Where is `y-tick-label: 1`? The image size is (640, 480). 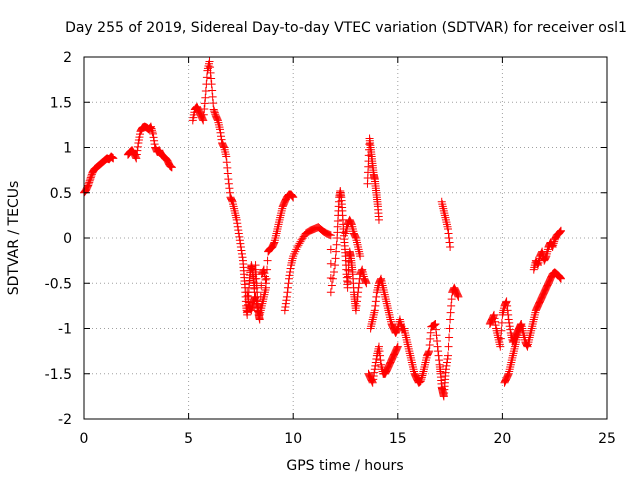 y-tick-label: 1 is located at coordinates (67, 149).